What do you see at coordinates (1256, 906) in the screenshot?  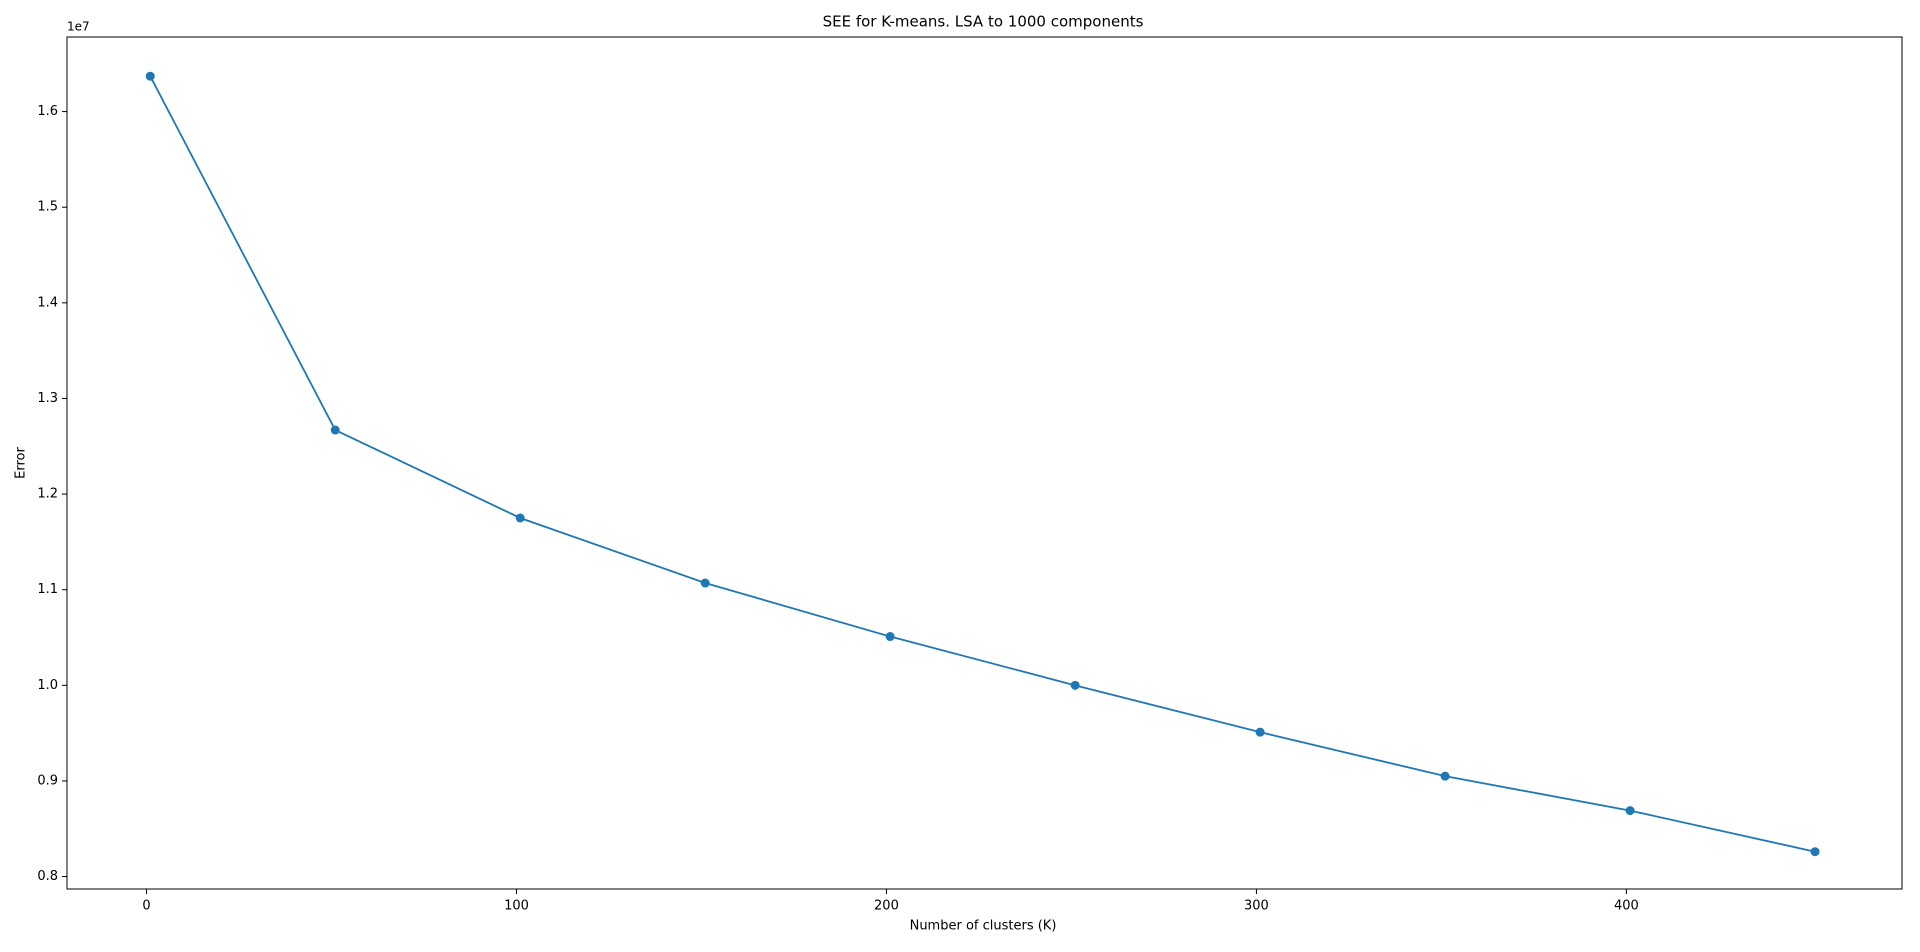 I see `x-tick-label: 300` at bounding box center [1256, 906].